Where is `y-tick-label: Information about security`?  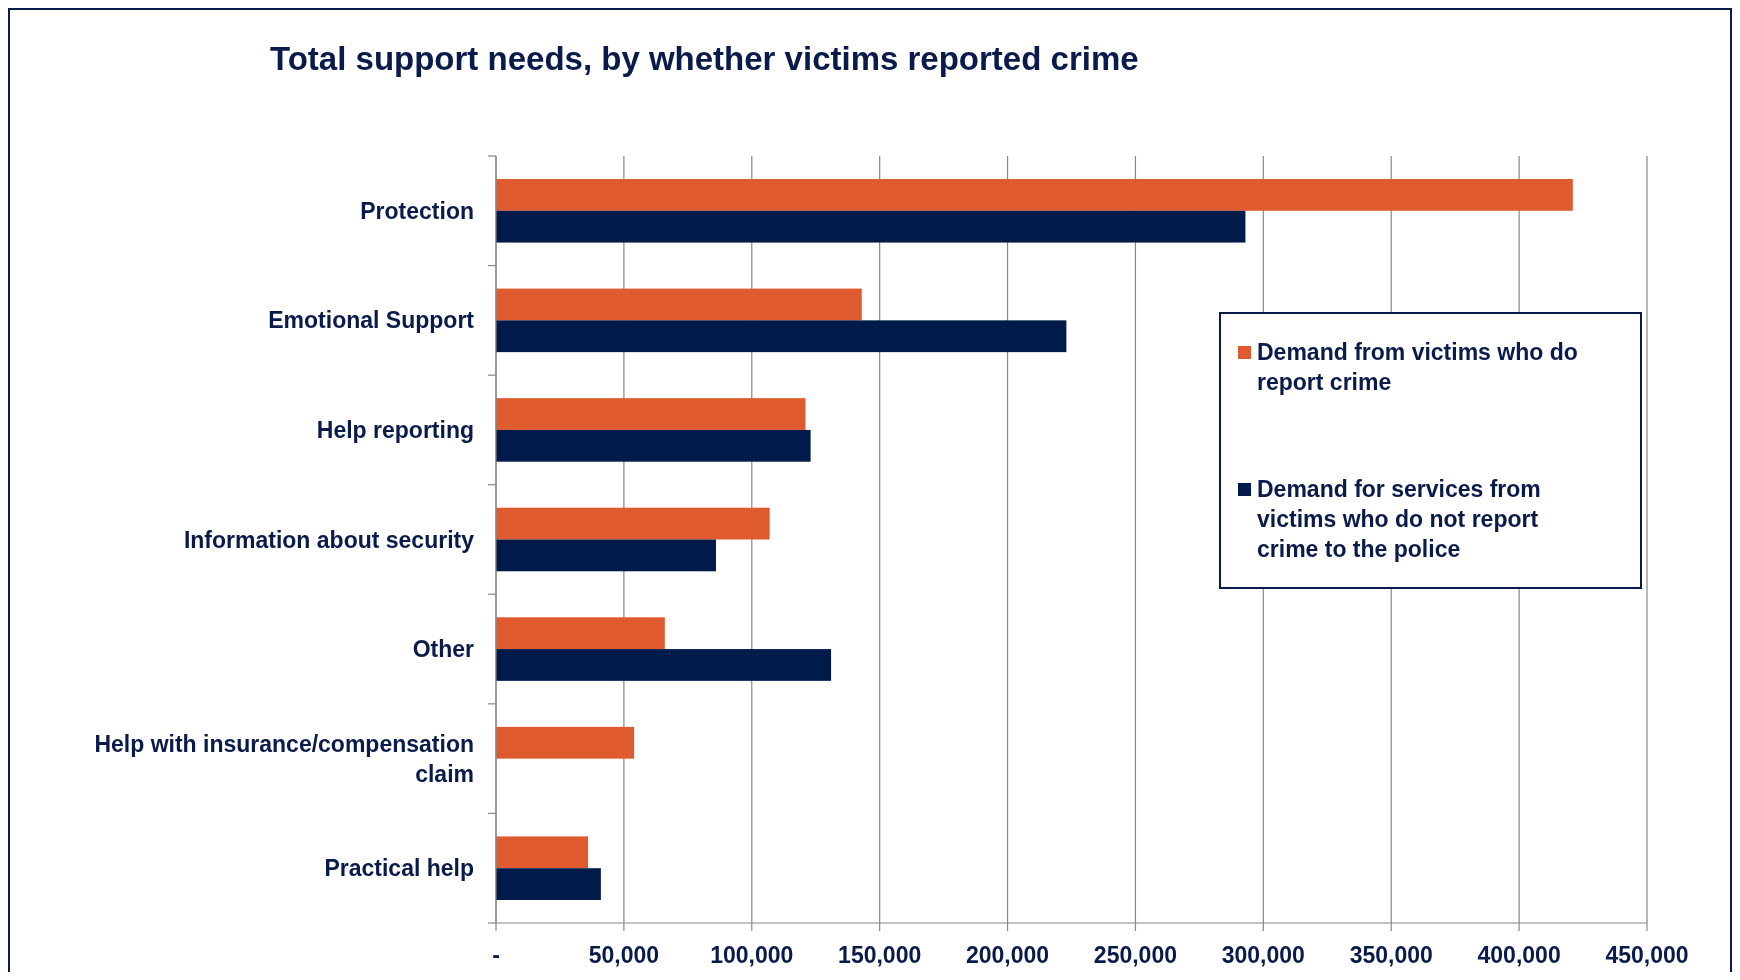
y-tick-label: Information about security is located at coordinates (329, 539).